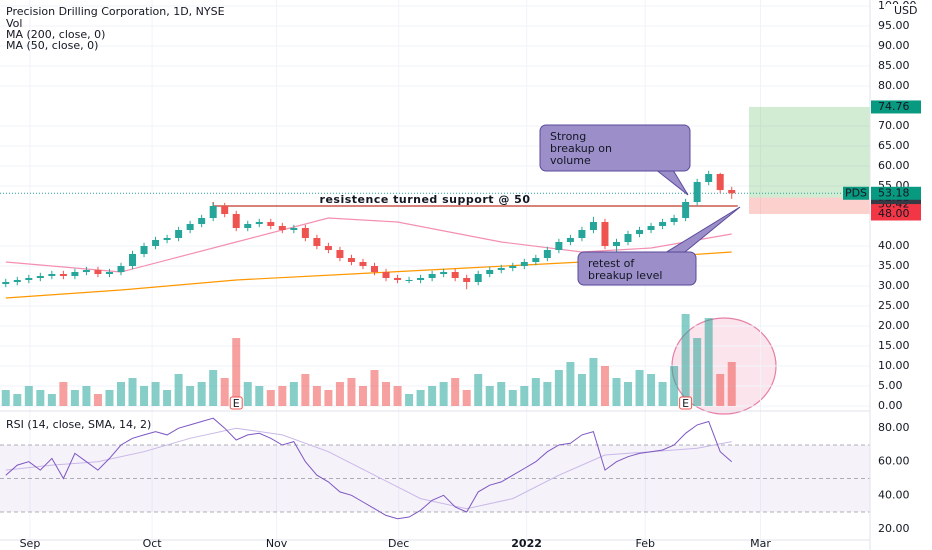  I want to click on chart-title: Precision Drilling Corporation, 1D, NYSE, so click(115, 11).